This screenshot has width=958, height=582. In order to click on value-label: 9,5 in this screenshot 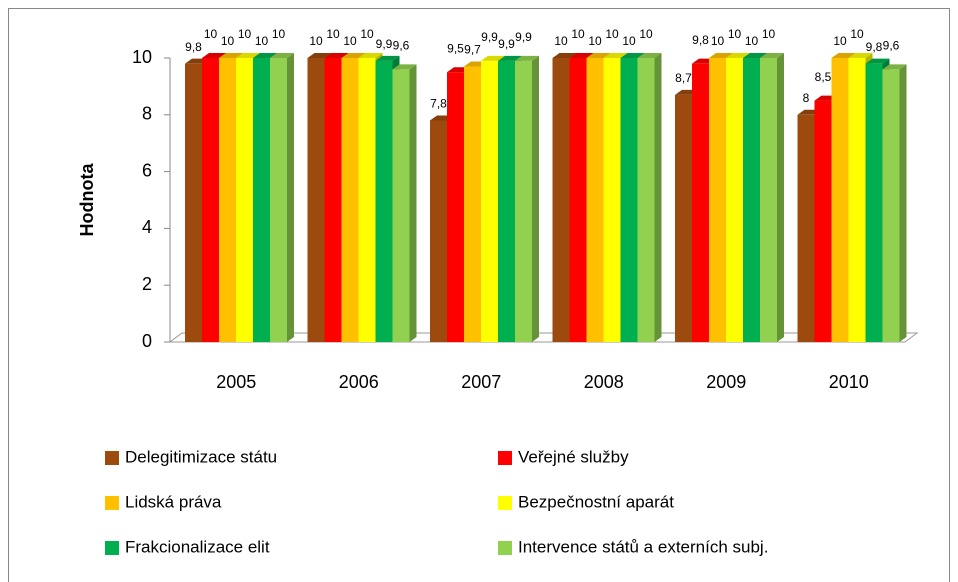, I will do `click(455, 48)`.